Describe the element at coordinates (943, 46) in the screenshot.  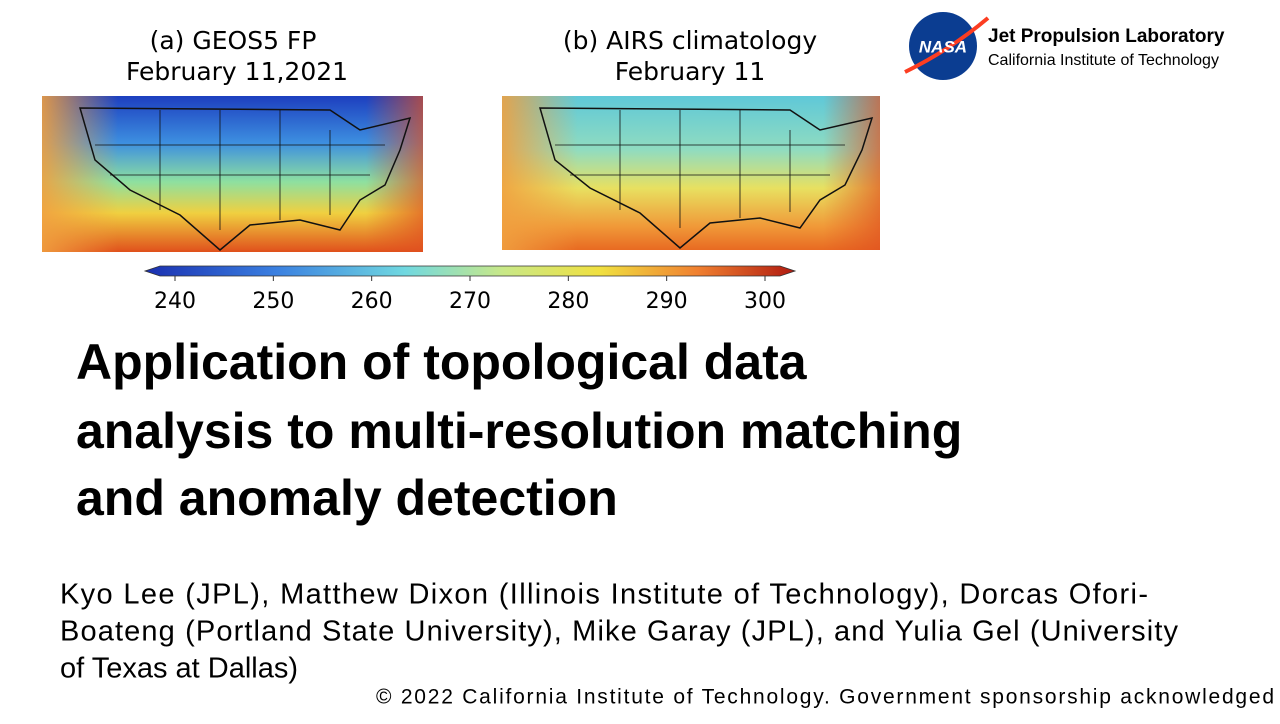
I see `logo-badge: NASA` at that location.